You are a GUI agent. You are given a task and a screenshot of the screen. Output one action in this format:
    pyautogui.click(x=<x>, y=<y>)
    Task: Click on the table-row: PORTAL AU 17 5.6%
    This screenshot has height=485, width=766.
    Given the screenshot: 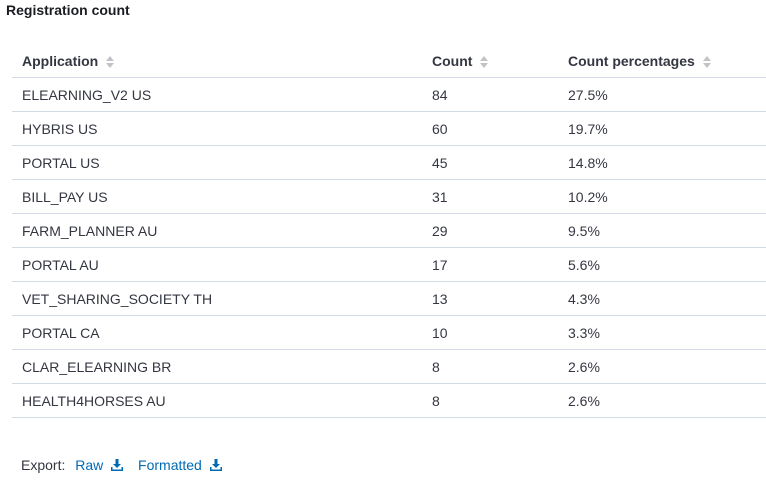 What is the action you would take?
    pyautogui.click(x=389, y=264)
    